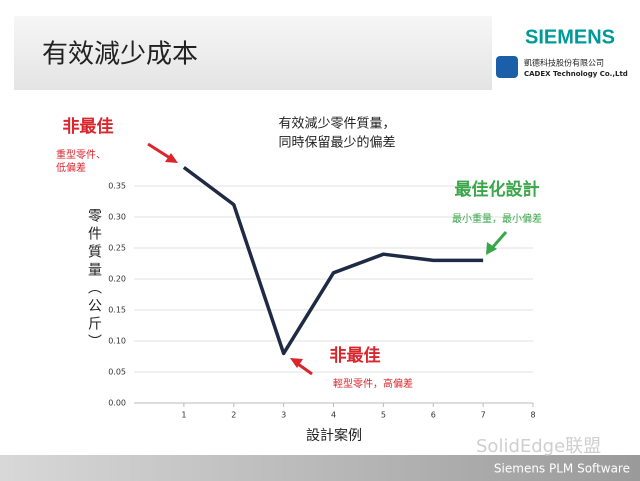  Describe the element at coordinates (183, 415) in the screenshot. I see `x-tick-label: 1` at that location.